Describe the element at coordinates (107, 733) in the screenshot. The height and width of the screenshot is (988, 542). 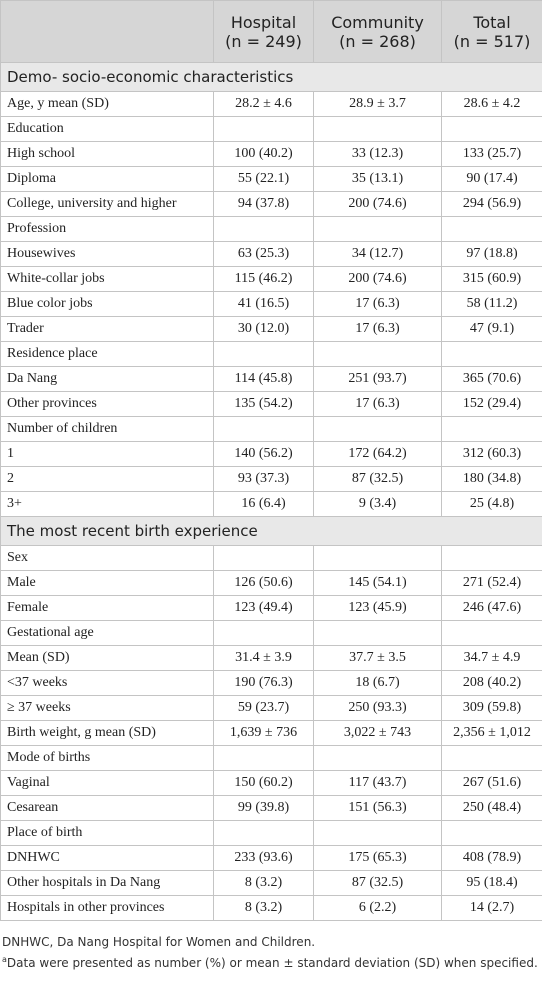
I see `row-label: Birth weight, g mean (SD)` at that location.